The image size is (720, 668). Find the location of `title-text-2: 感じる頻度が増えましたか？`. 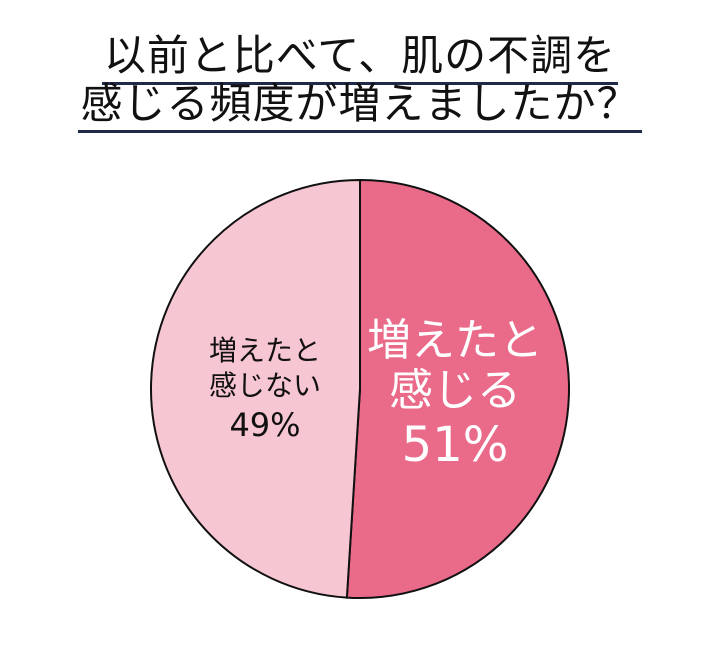

title-text-2: 感じる頻度が増えましたか？ is located at coordinates (360, 105).